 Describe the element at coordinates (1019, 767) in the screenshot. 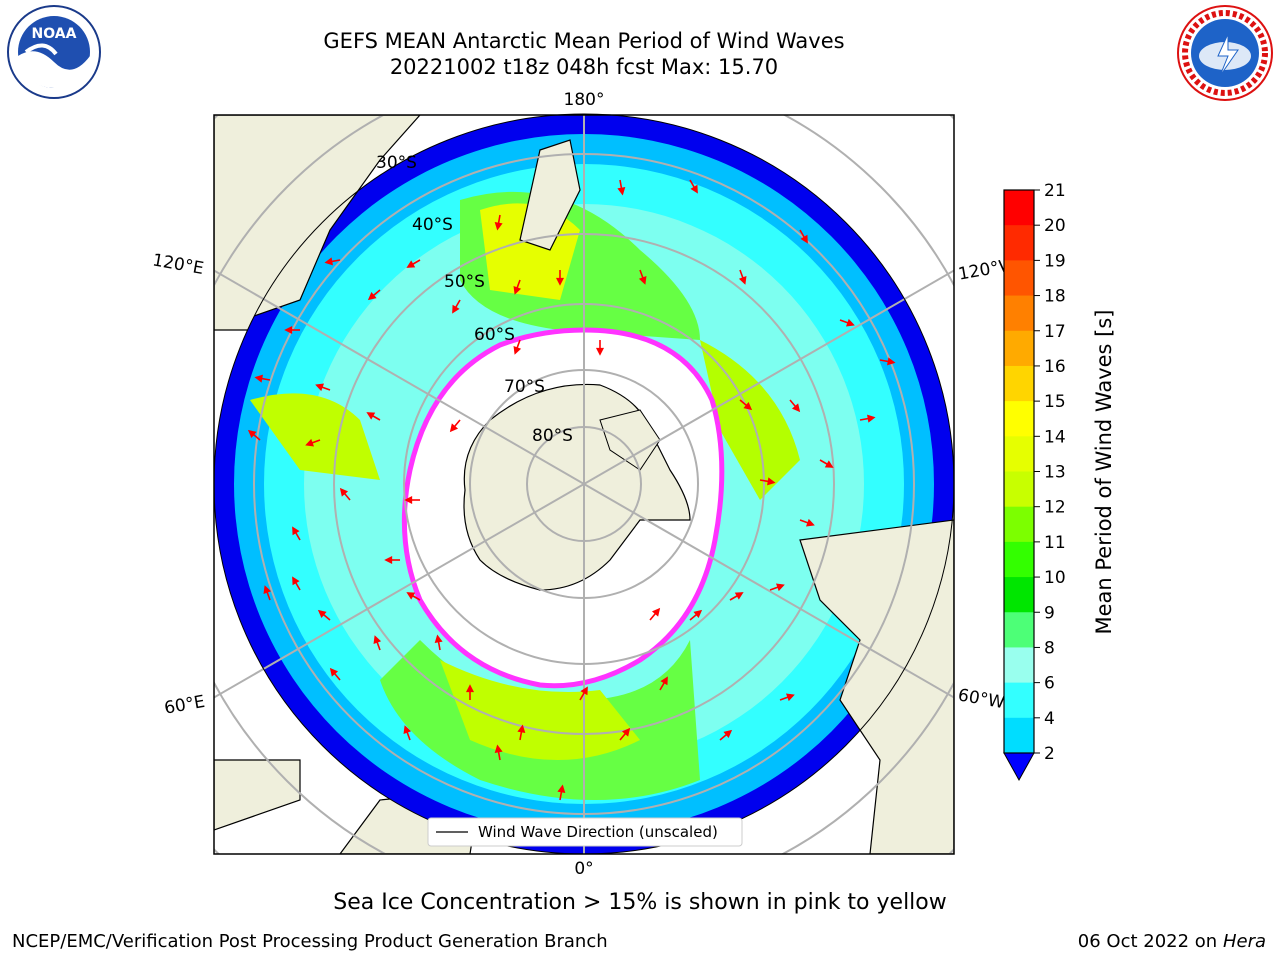

I see `colorbar-extend-arrow` at that location.